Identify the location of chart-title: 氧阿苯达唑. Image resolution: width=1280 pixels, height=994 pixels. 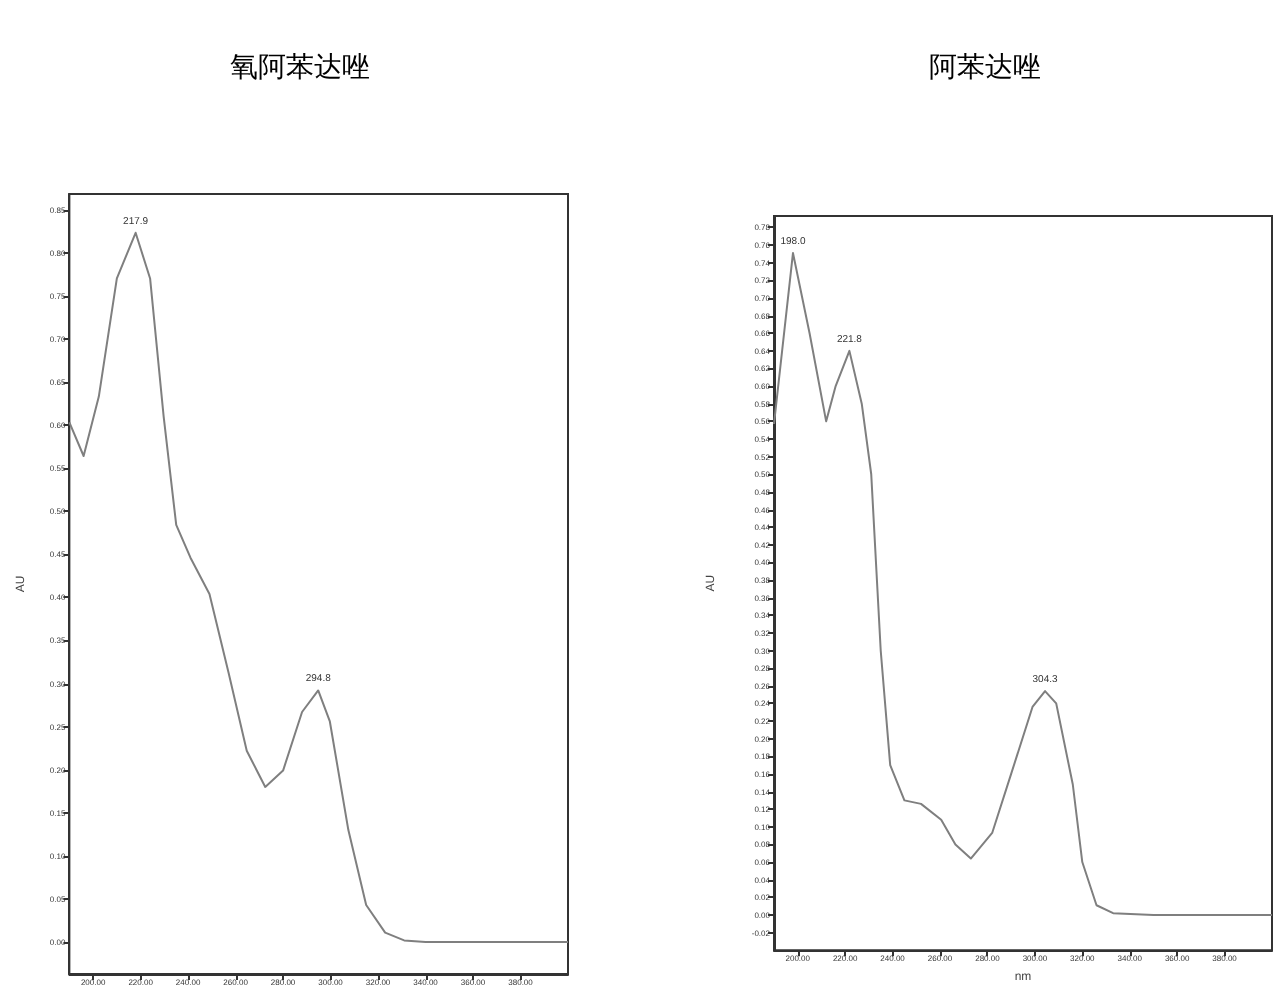
(300, 68).